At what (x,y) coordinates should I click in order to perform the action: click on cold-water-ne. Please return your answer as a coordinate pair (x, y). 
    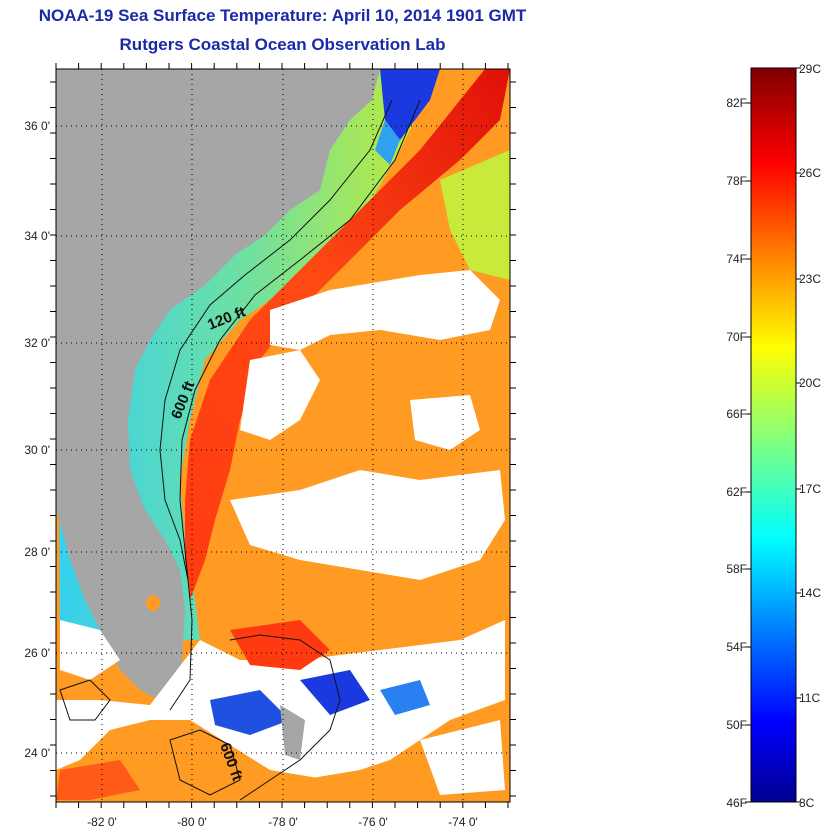
    Looking at the image, I should click on (410, 104).